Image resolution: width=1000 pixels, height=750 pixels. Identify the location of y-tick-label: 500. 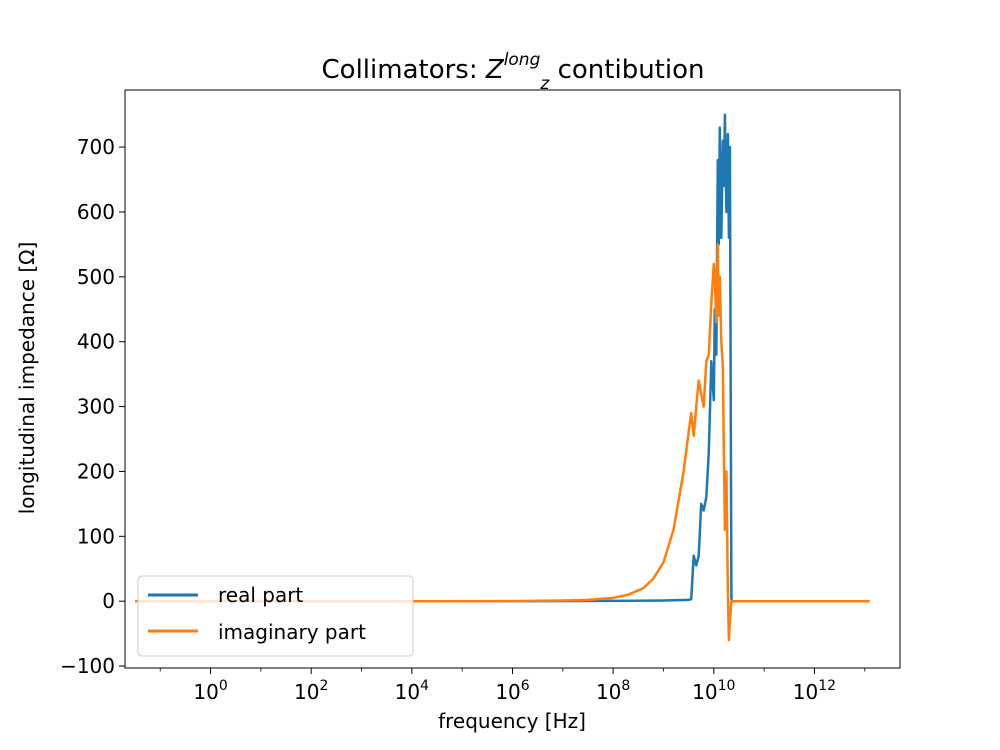
(96, 277).